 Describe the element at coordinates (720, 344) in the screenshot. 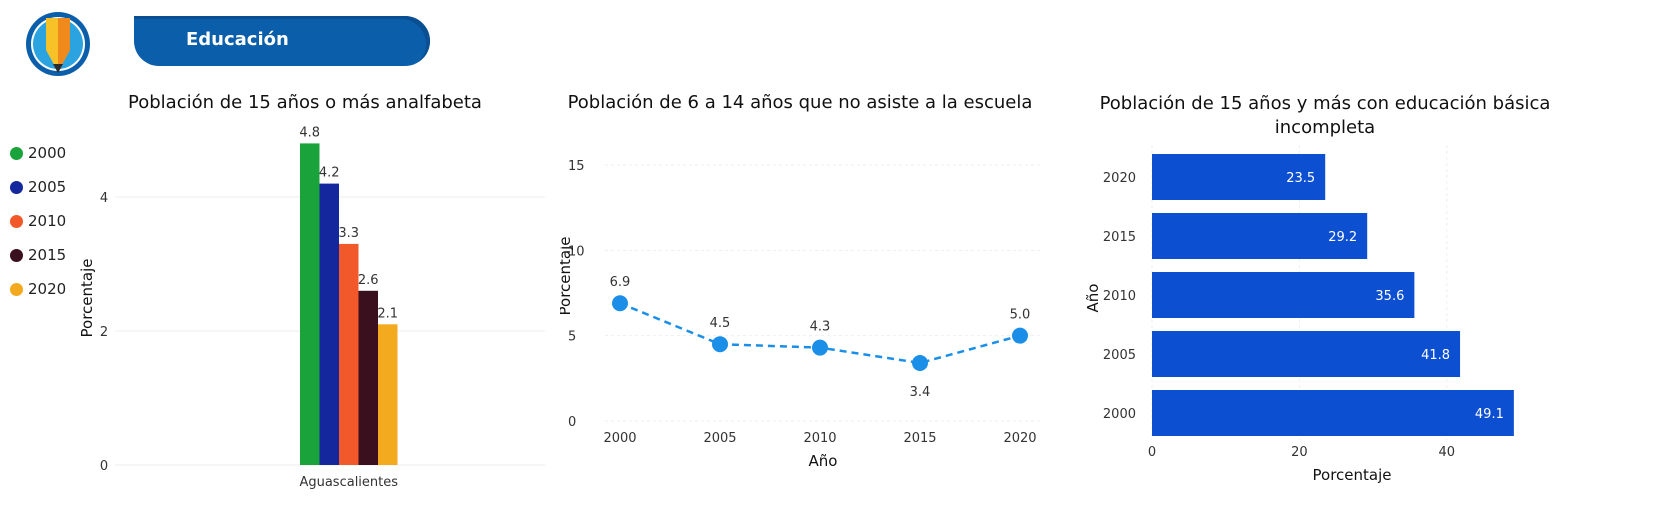

I see `data-point-2005` at that location.